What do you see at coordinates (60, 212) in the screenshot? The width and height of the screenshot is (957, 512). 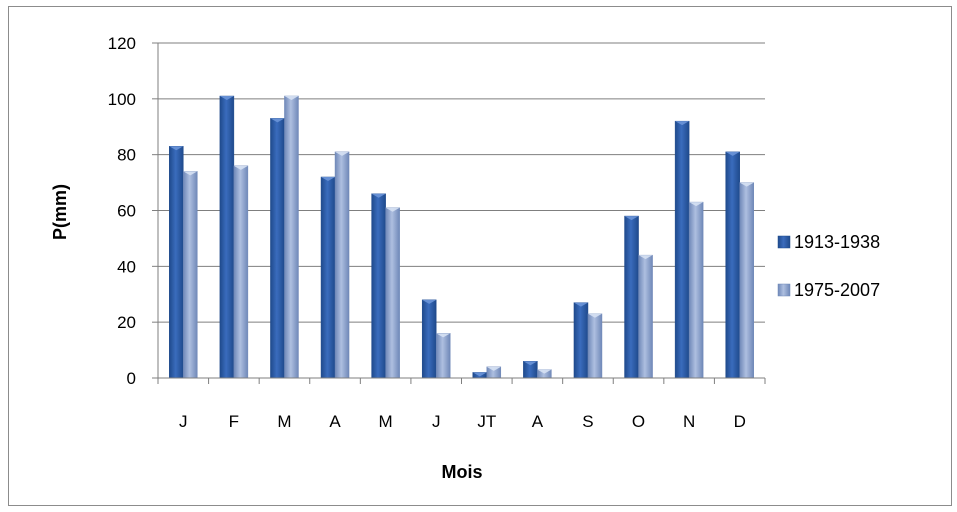 I see `y-axis-title: P(mm)` at bounding box center [60, 212].